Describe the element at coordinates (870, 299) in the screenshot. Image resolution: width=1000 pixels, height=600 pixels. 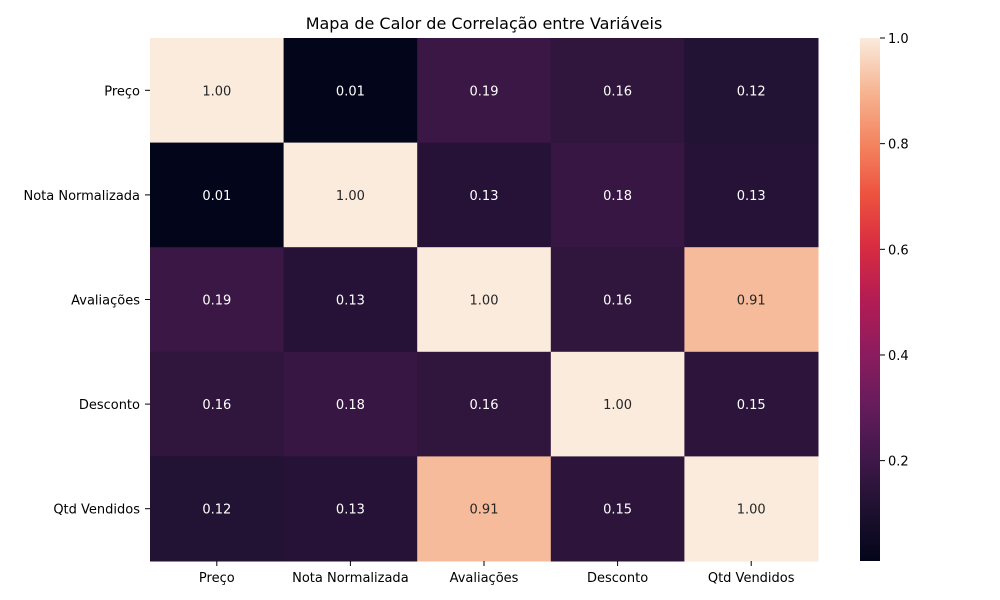
I see `colorbar-gradient` at that location.